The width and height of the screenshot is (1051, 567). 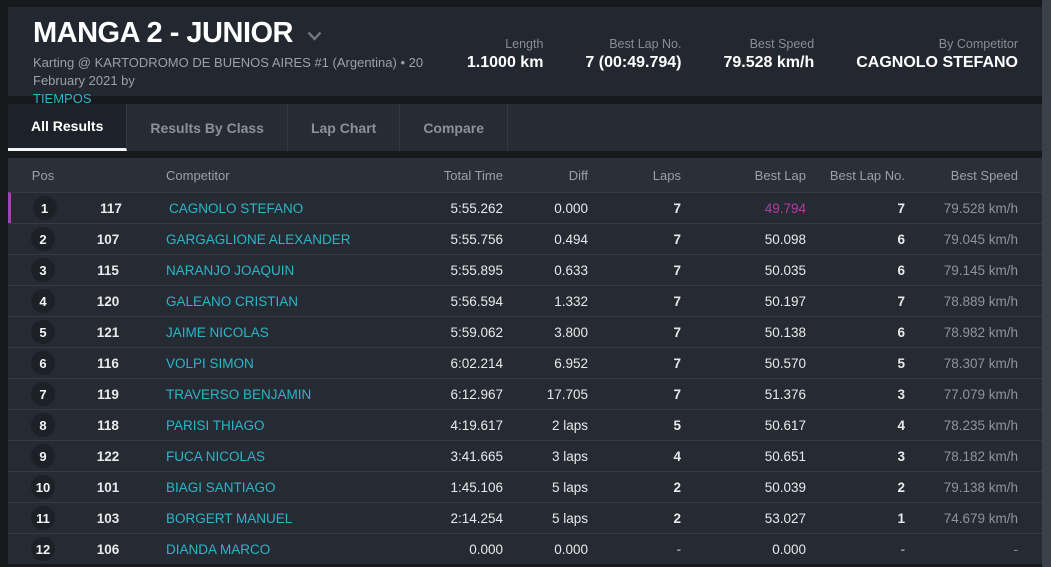 I want to click on laps-cell: 5, so click(x=677, y=425).